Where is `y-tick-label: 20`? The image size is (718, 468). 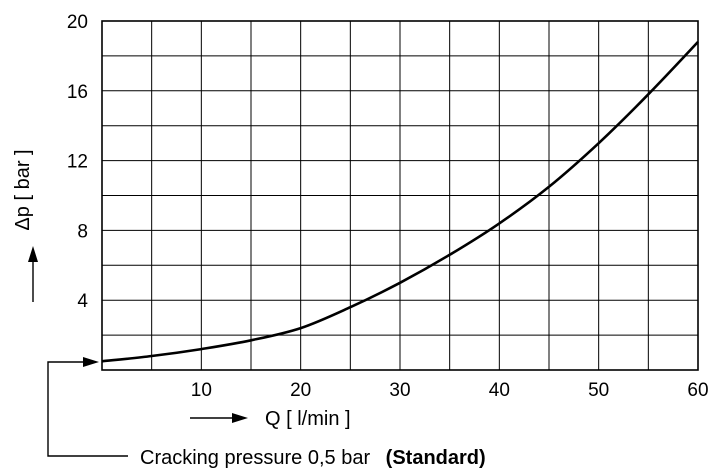
y-tick-label: 20 is located at coordinates (77, 22).